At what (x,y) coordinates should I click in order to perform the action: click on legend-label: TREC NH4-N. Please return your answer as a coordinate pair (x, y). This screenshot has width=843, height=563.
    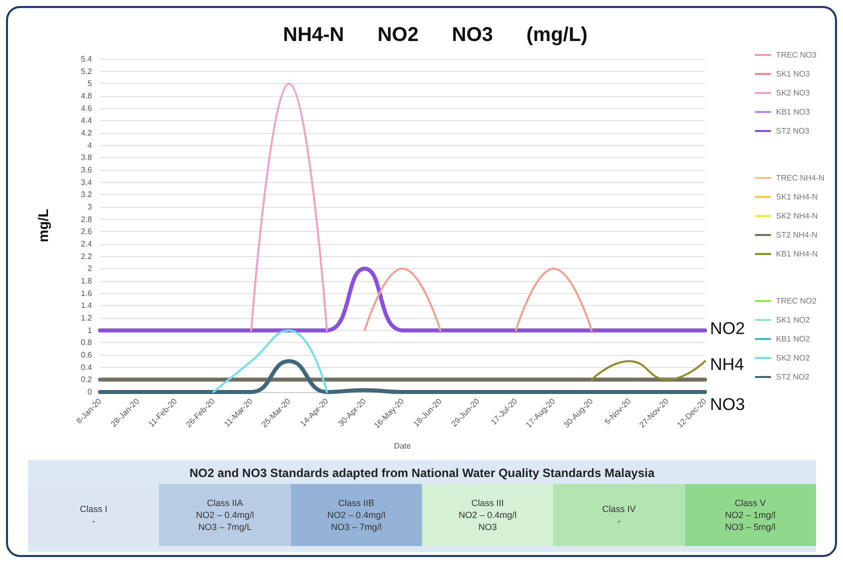
    Looking at the image, I should click on (800, 178).